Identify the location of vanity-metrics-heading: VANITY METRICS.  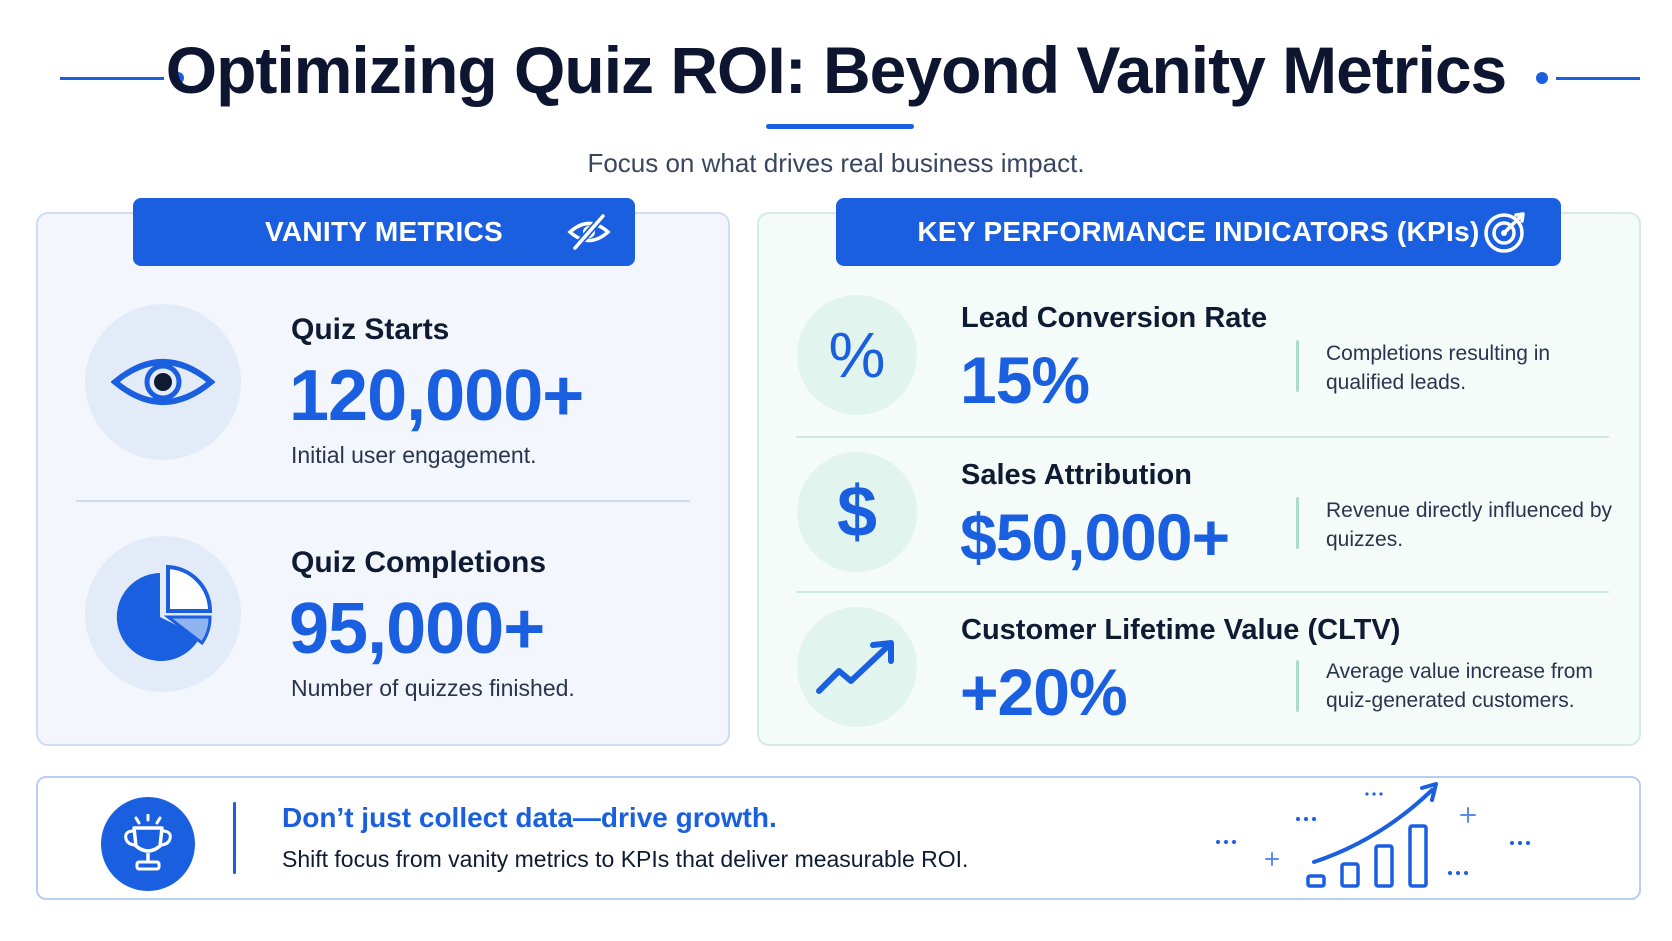
(384, 231).